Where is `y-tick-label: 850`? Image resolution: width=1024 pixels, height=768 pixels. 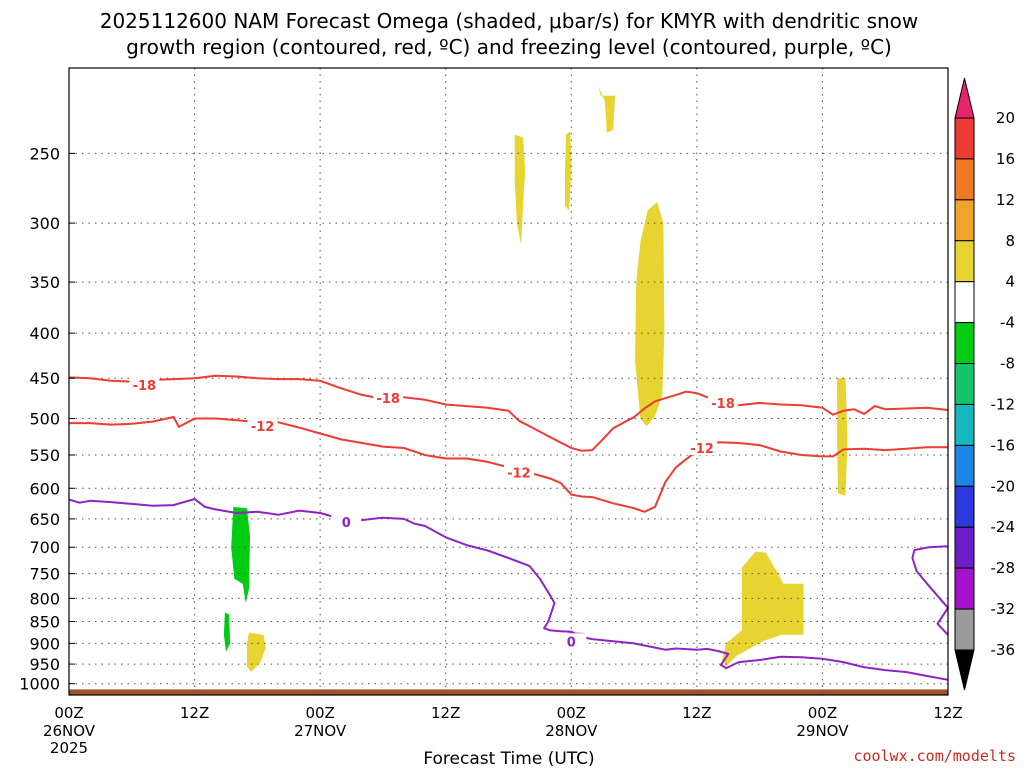
y-tick-label: 850 is located at coordinates (44, 622).